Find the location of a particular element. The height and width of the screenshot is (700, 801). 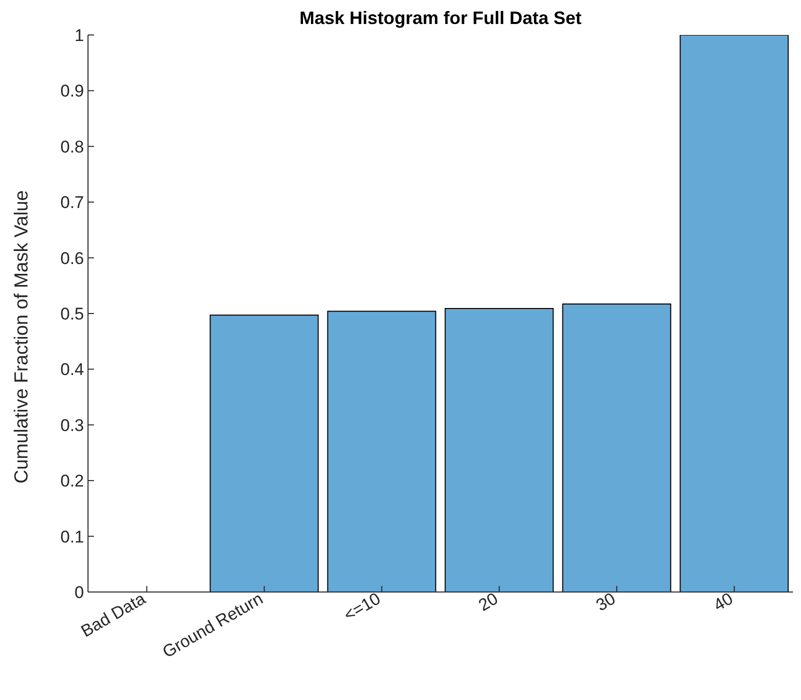

y-tick-label: 0.2 is located at coordinates (72, 481).